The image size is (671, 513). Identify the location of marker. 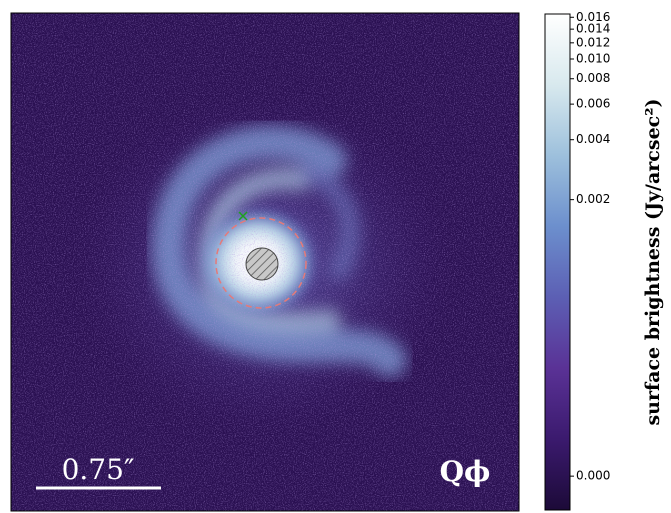
(243, 216).